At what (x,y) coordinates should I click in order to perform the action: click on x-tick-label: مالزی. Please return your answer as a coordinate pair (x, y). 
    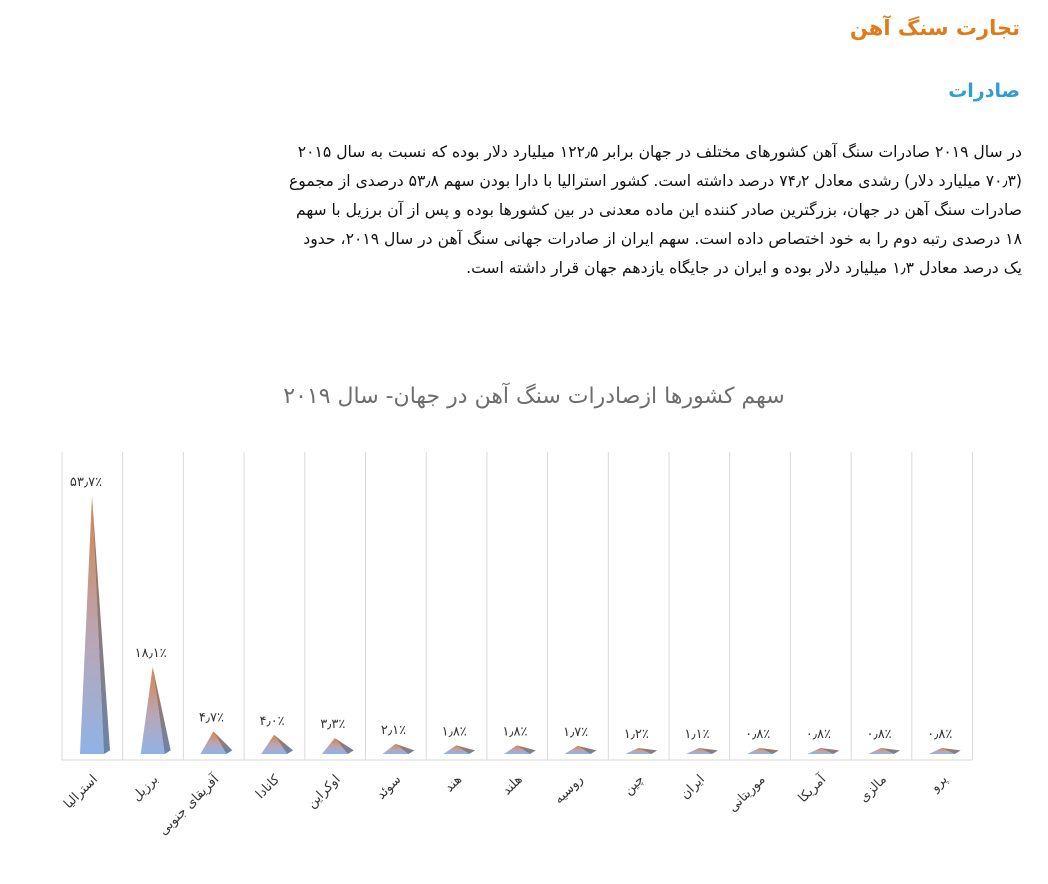
    Looking at the image, I should click on (873, 788).